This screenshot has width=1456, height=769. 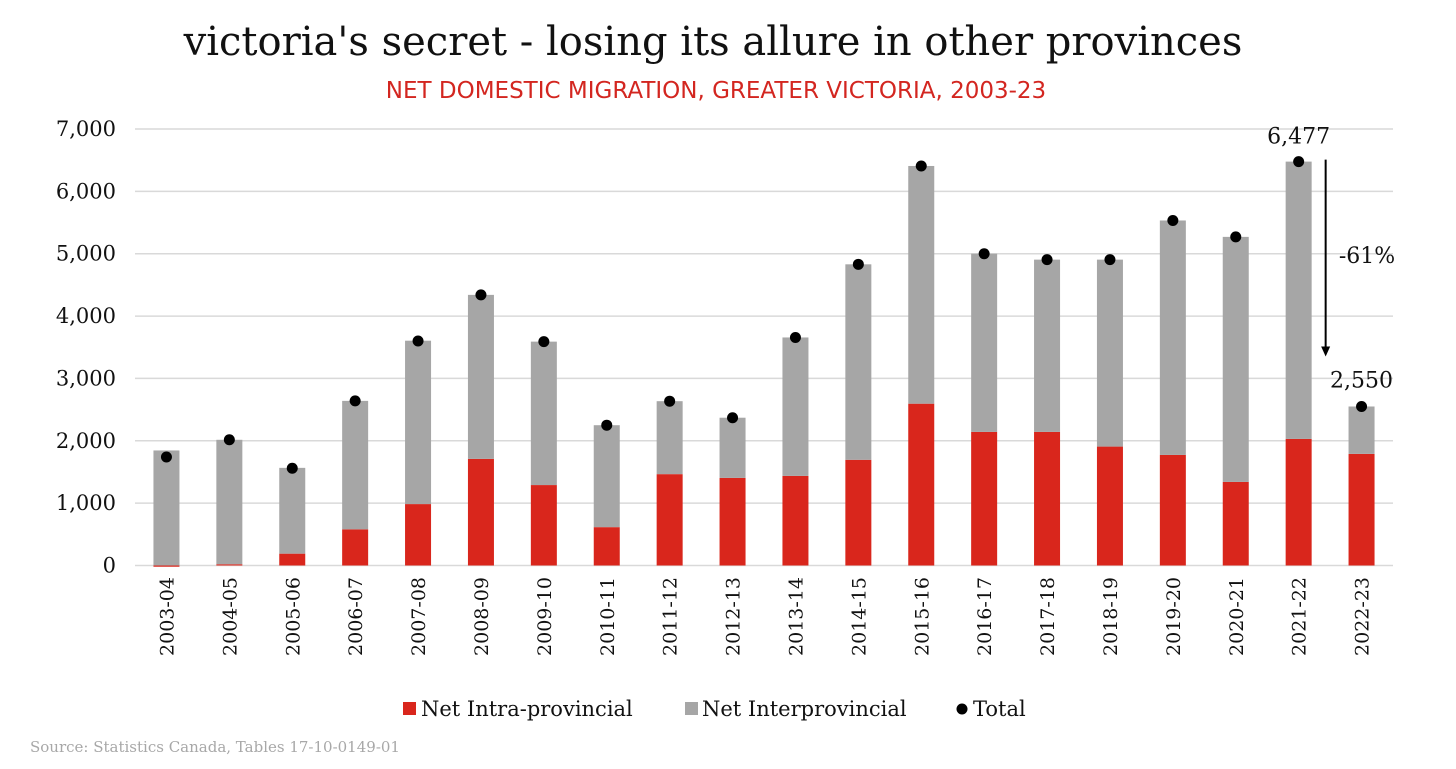 What do you see at coordinates (527, 709) in the screenshot?
I see `legend-label-intra: Net Intra-provincial` at bounding box center [527, 709].